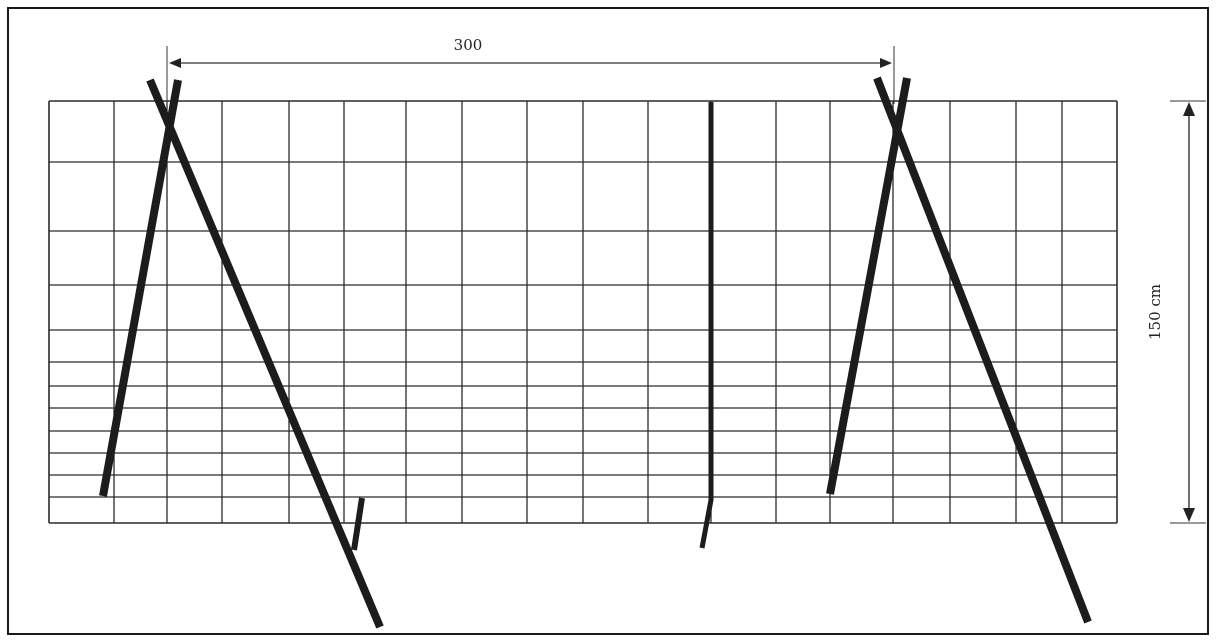 The image size is (1218, 643). Describe the element at coordinates (706, 325) in the screenshot. I see `middle-post` at that location.